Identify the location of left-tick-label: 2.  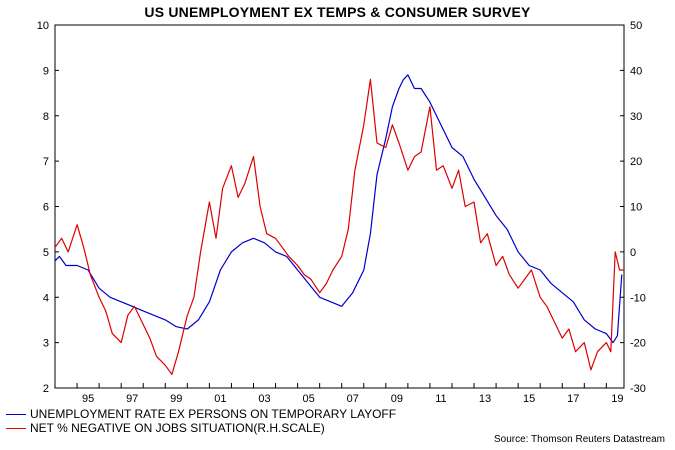
(46, 389).